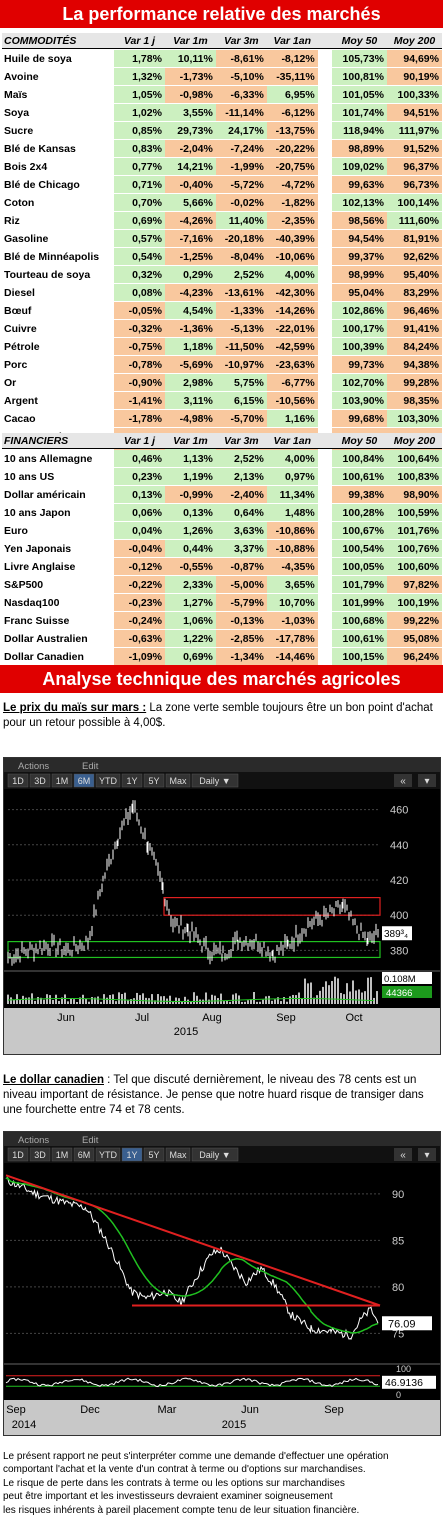 The height and width of the screenshot is (1527, 443). I want to click on value-cell: -42,59%, so click(292, 346).